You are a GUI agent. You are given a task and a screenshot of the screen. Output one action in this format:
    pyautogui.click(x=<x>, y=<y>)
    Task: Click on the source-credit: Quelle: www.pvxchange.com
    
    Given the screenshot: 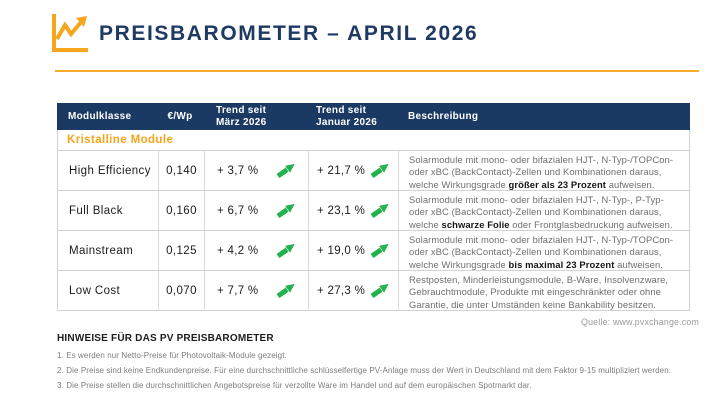 What is the action you would take?
    pyautogui.click(x=640, y=322)
    